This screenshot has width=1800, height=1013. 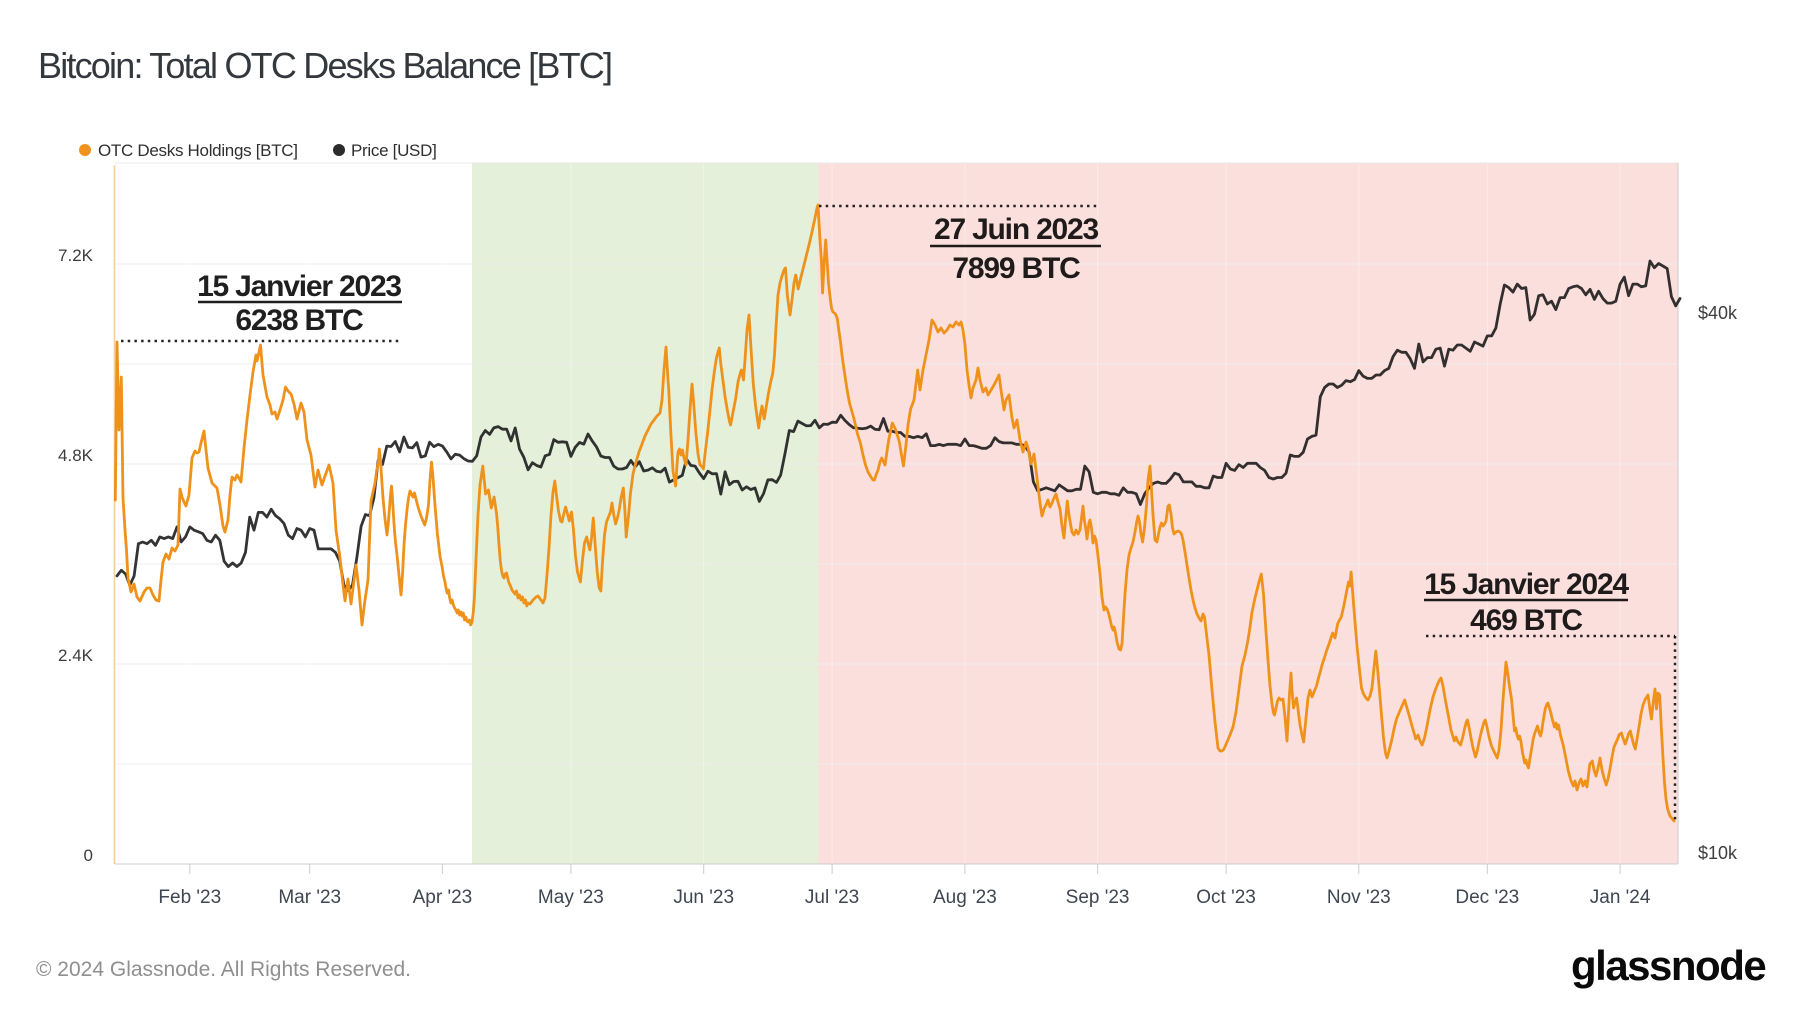 What do you see at coordinates (1226, 897) in the screenshot?
I see `svg-text: Oct '23` at bounding box center [1226, 897].